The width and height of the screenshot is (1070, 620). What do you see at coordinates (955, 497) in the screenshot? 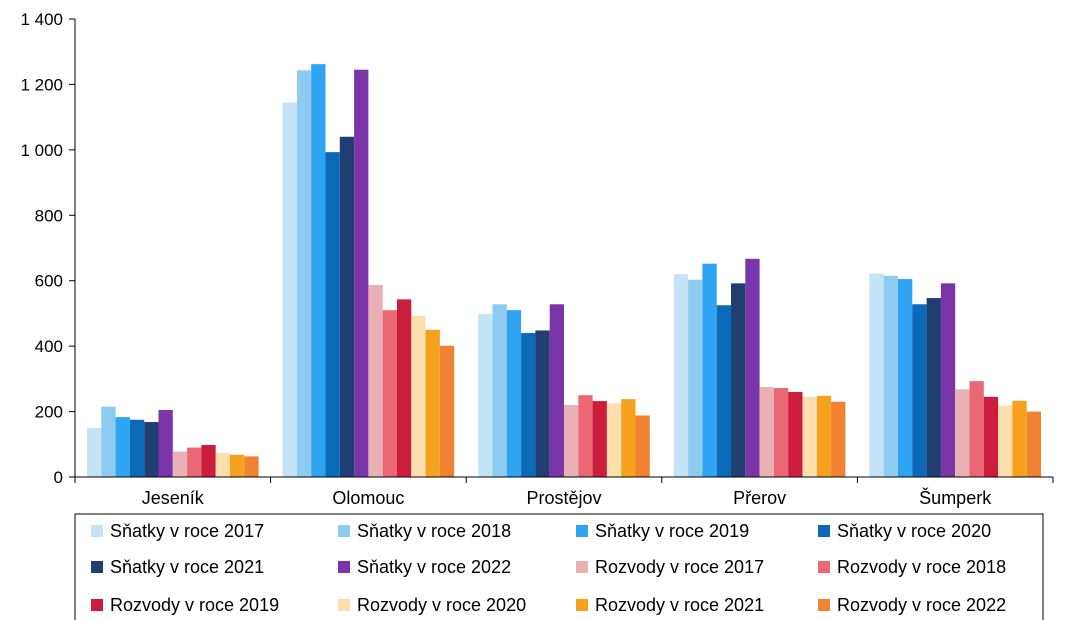
I see `category-label: Šumperk` at bounding box center [955, 497].